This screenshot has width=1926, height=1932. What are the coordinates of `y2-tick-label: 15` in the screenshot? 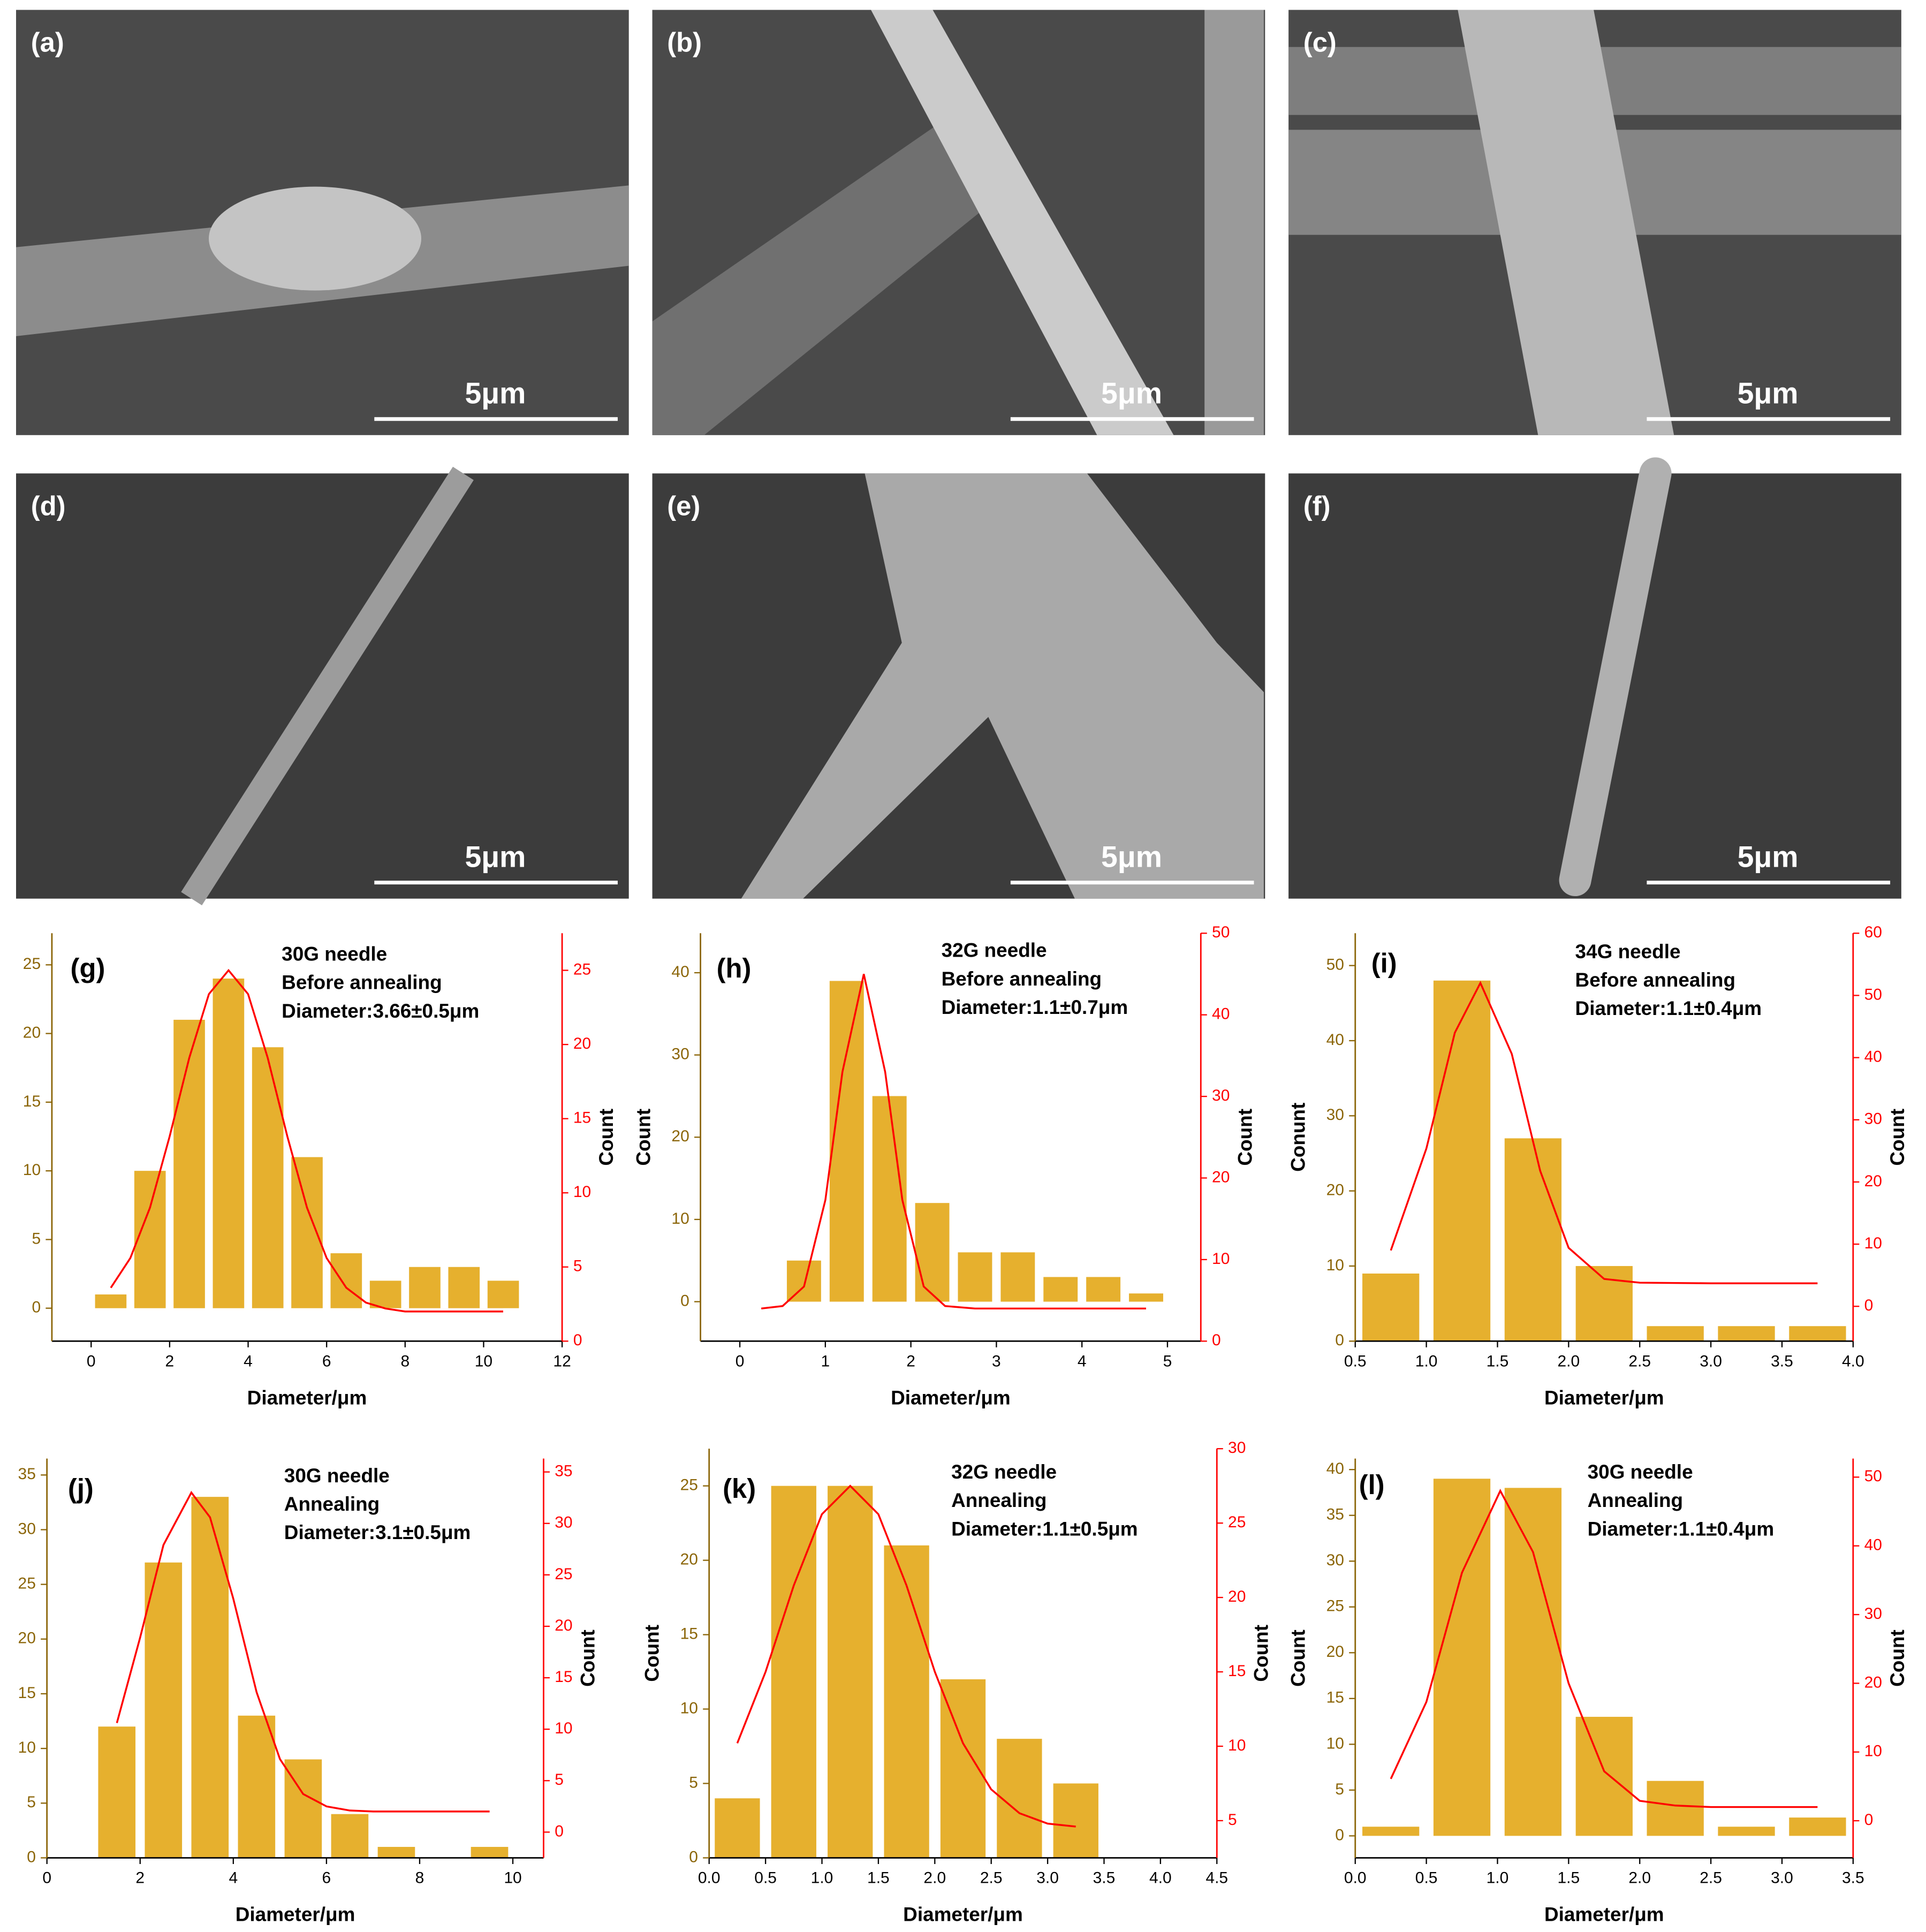 It's located at (1237, 1671).